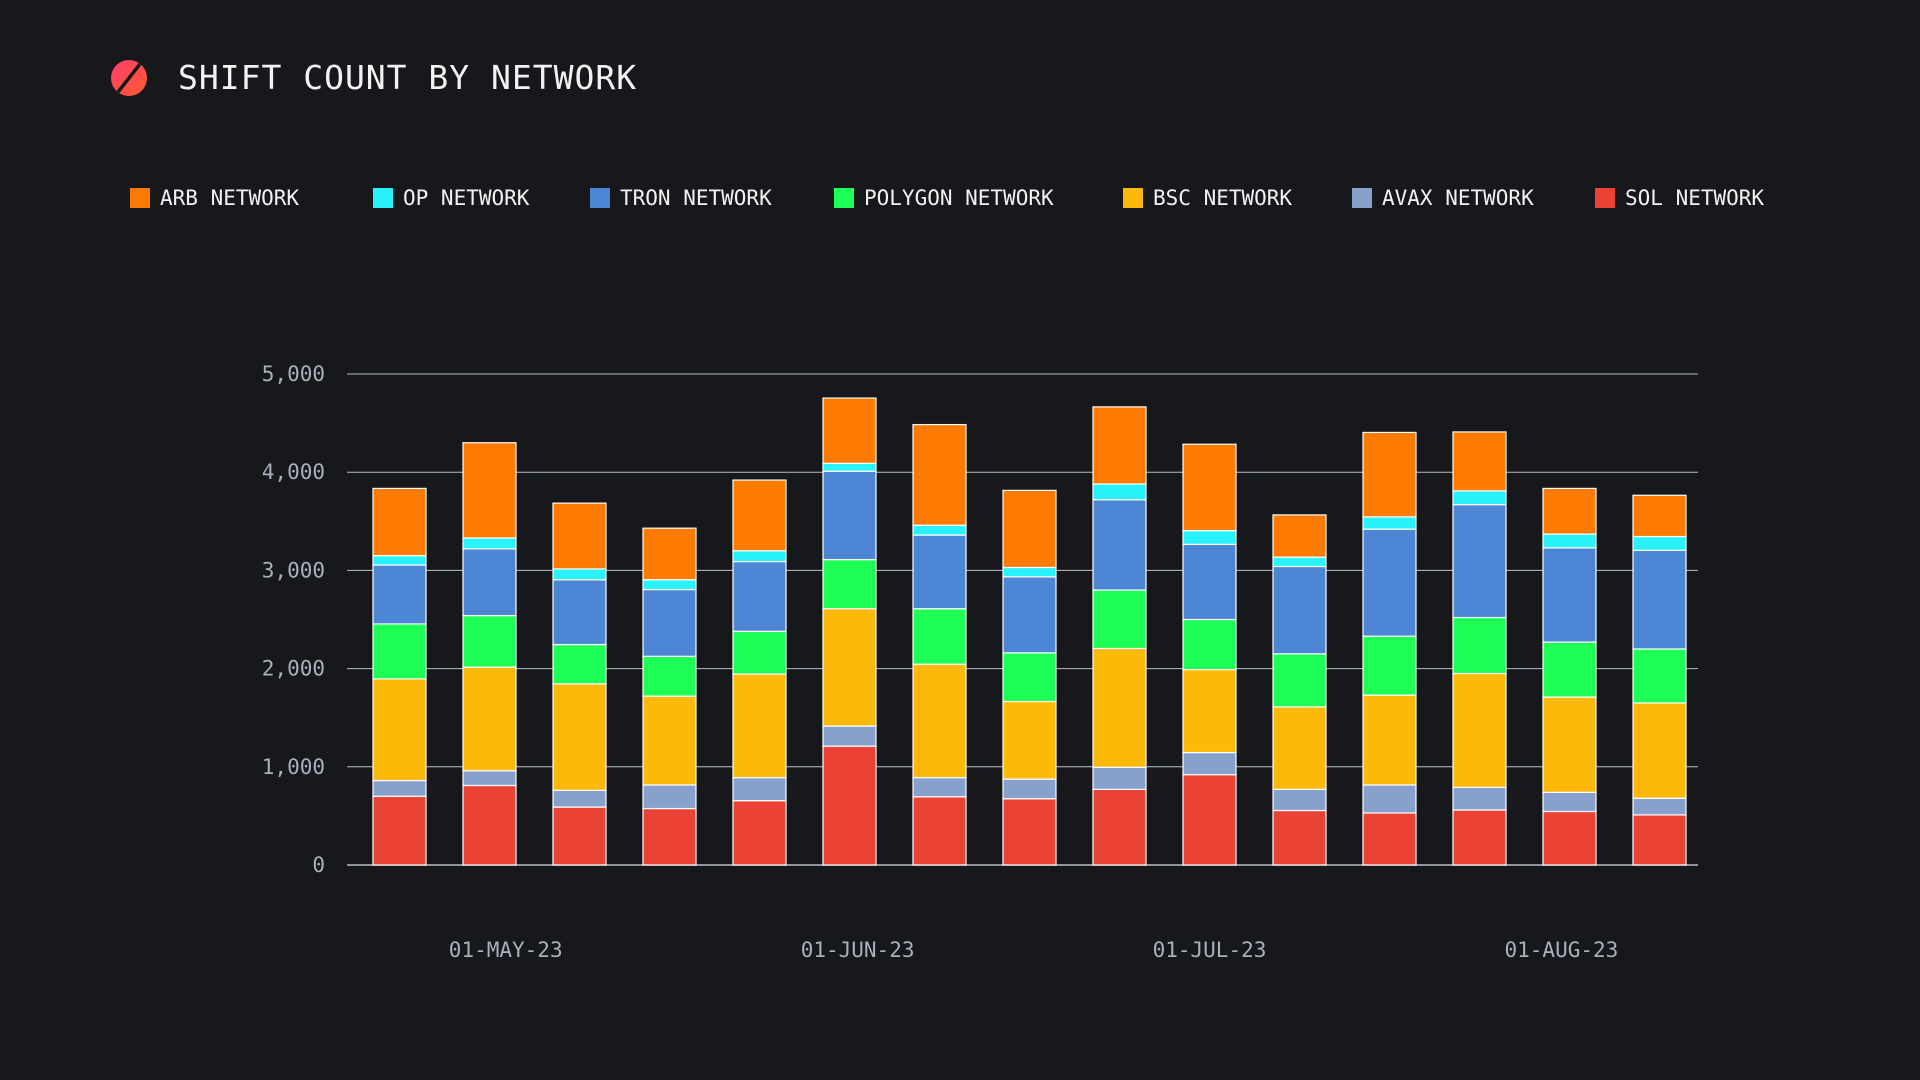 The height and width of the screenshot is (1080, 1920). What do you see at coordinates (1695, 198) in the screenshot?
I see `legend-item: SOL NETWORK` at bounding box center [1695, 198].